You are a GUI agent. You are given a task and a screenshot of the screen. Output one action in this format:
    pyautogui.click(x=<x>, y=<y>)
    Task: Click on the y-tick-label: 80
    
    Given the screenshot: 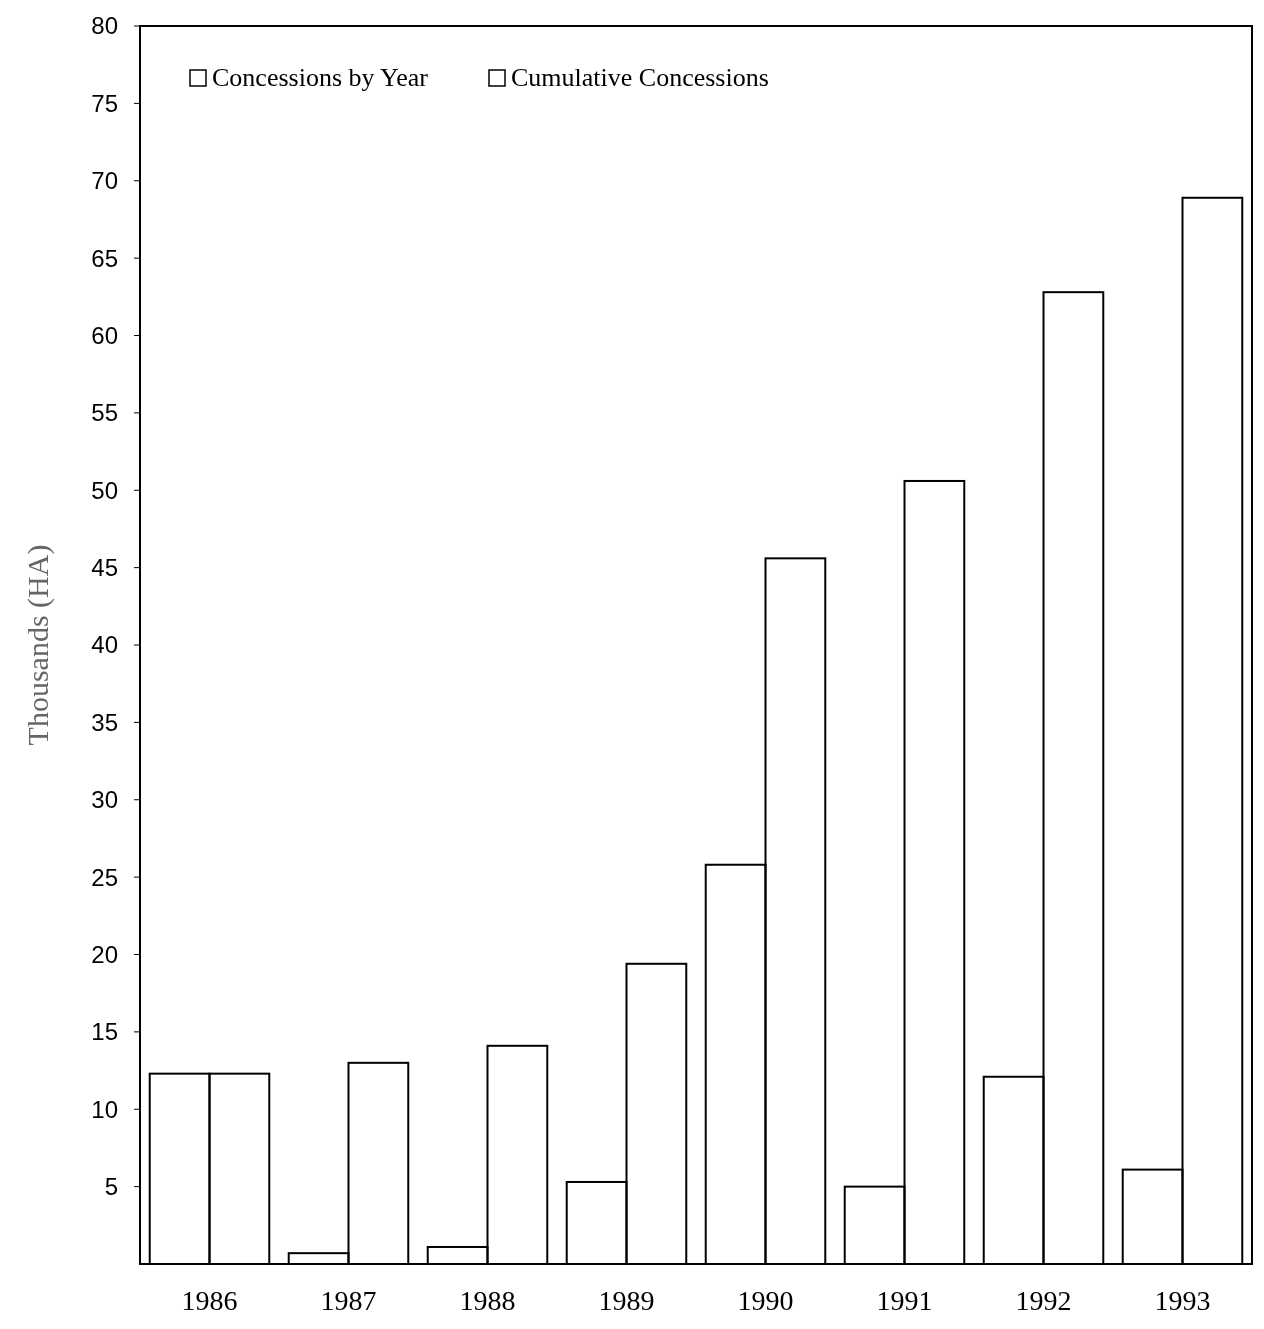 What is the action you would take?
    pyautogui.click(x=104, y=26)
    